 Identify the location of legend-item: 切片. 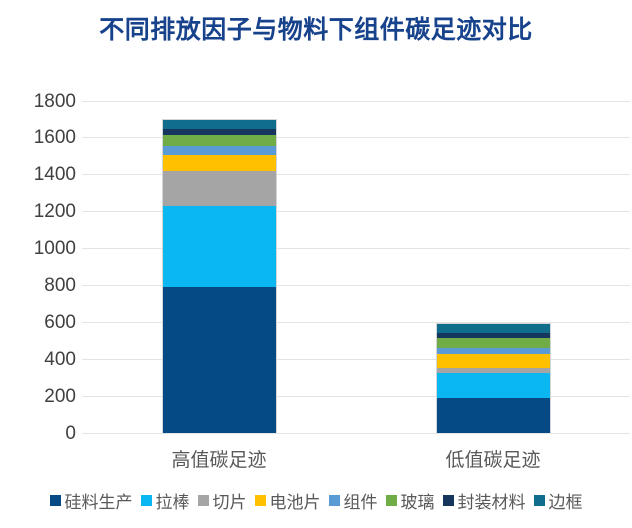
(222, 500).